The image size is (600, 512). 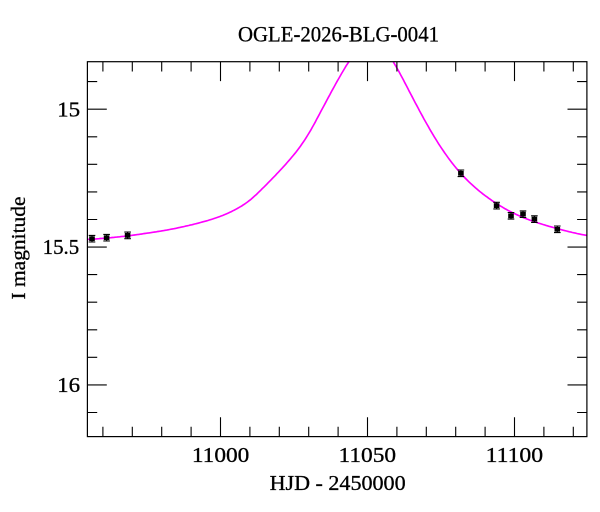 What do you see at coordinates (68, 385) in the screenshot?
I see `svg-text: 16` at bounding box center [68, 385].